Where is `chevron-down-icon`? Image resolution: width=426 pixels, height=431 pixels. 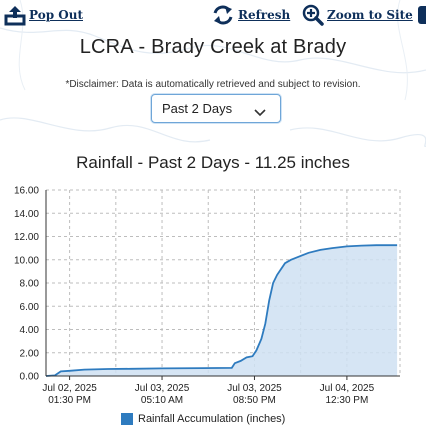 chevron-down-icon is located at coordinates (260, 113).